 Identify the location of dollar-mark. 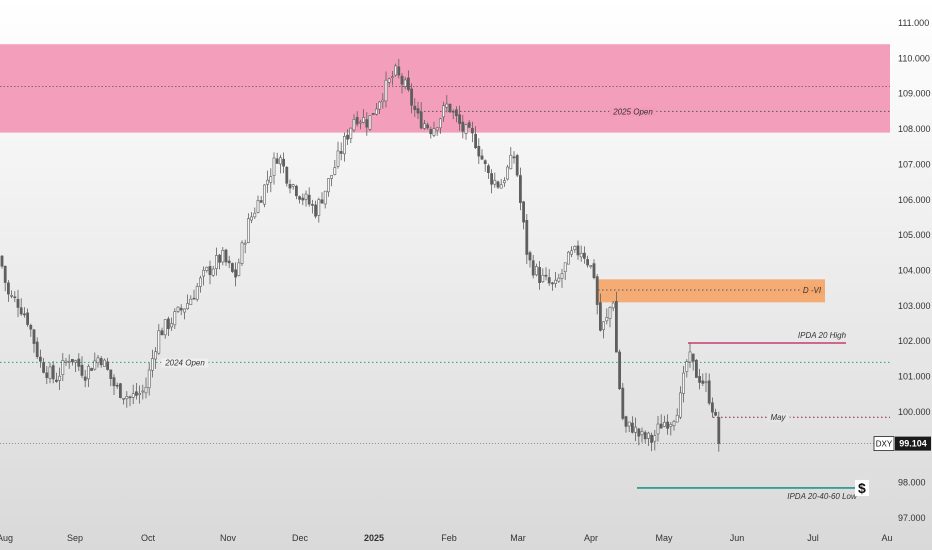
(862, 487).